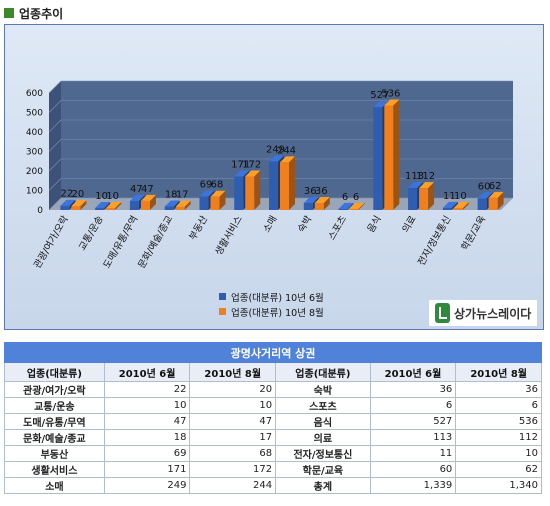  Describe the element at coordinates (498, 485) in the screenshot. I see `value-cell: 1,340` at that location.